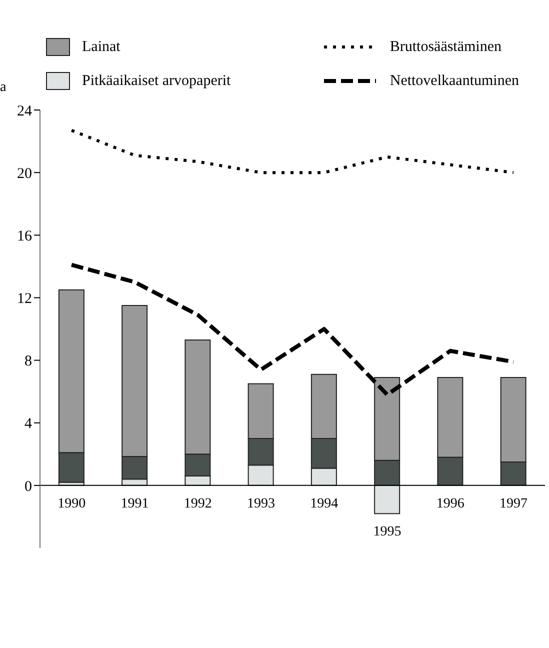 Image resolution: width=549 pixels, height=648 pixels. What do you see at coordinates (446, 47) in the screenshot?
I see `legend-label: Bruttosäästäminen` at bounding box center [446, 47].